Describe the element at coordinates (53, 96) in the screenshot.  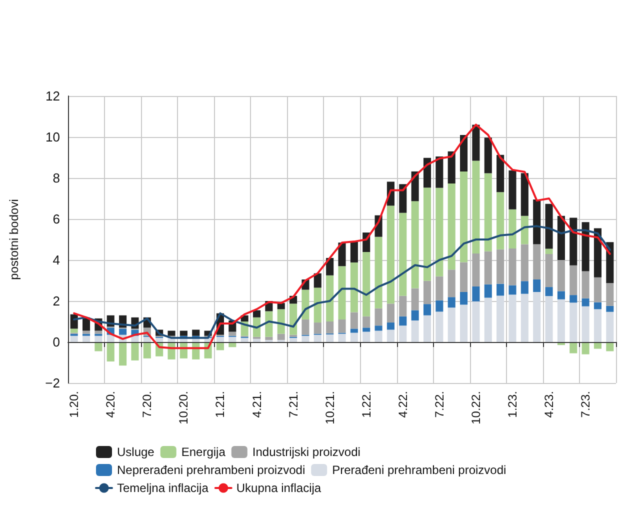
I see `y-tick-label: 12` at that location.